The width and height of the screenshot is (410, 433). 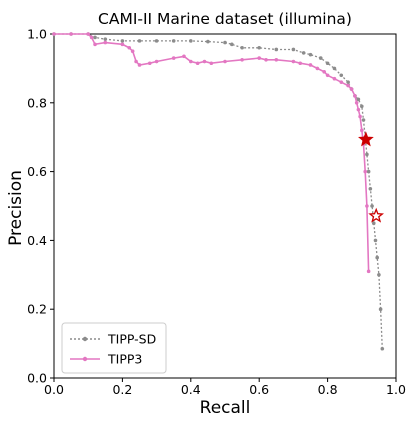 What do you see at coordinates (37, 240) in the screenshot?
I see `y-tick-label: 0.4` at bounding box center [37, 240].